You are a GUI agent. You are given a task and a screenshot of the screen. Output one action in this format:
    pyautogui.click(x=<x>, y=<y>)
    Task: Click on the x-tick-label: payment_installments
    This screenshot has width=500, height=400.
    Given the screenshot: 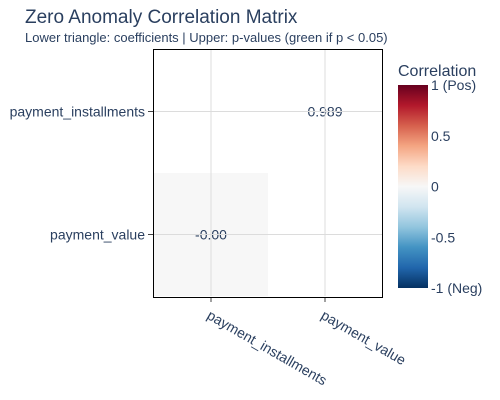 What is the action you would take?
    pyautogui.click(x=267, y=348)
    